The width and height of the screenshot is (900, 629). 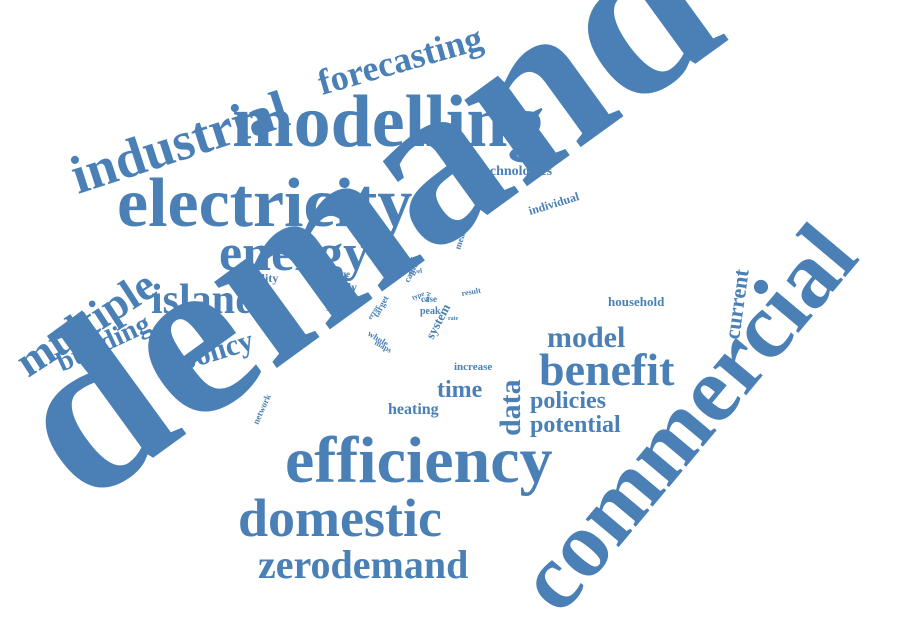 What do you see at coordinates (430, 311) in the screenshot?
I see `word-peak: peak` at bounding box center [430, 311].